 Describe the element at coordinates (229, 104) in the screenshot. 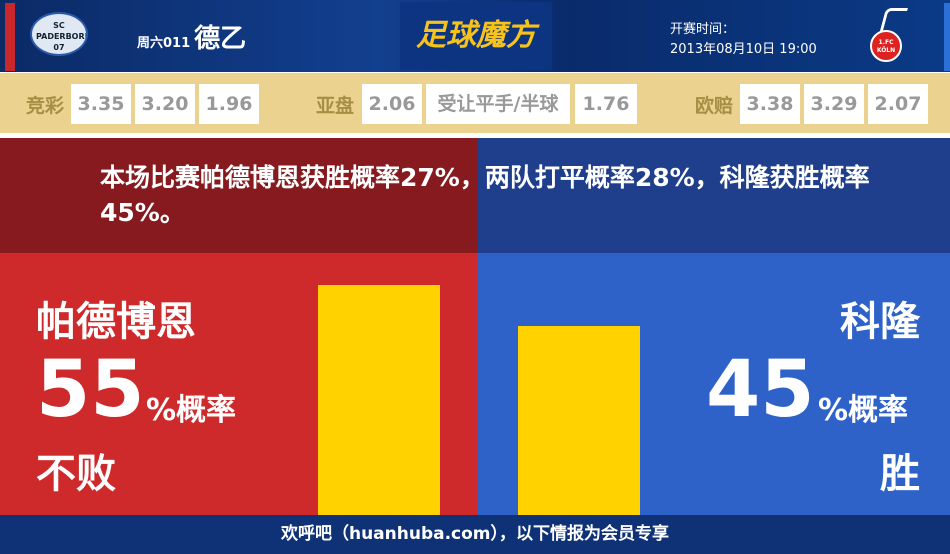

I see `odds-value: 1.96` at that location.